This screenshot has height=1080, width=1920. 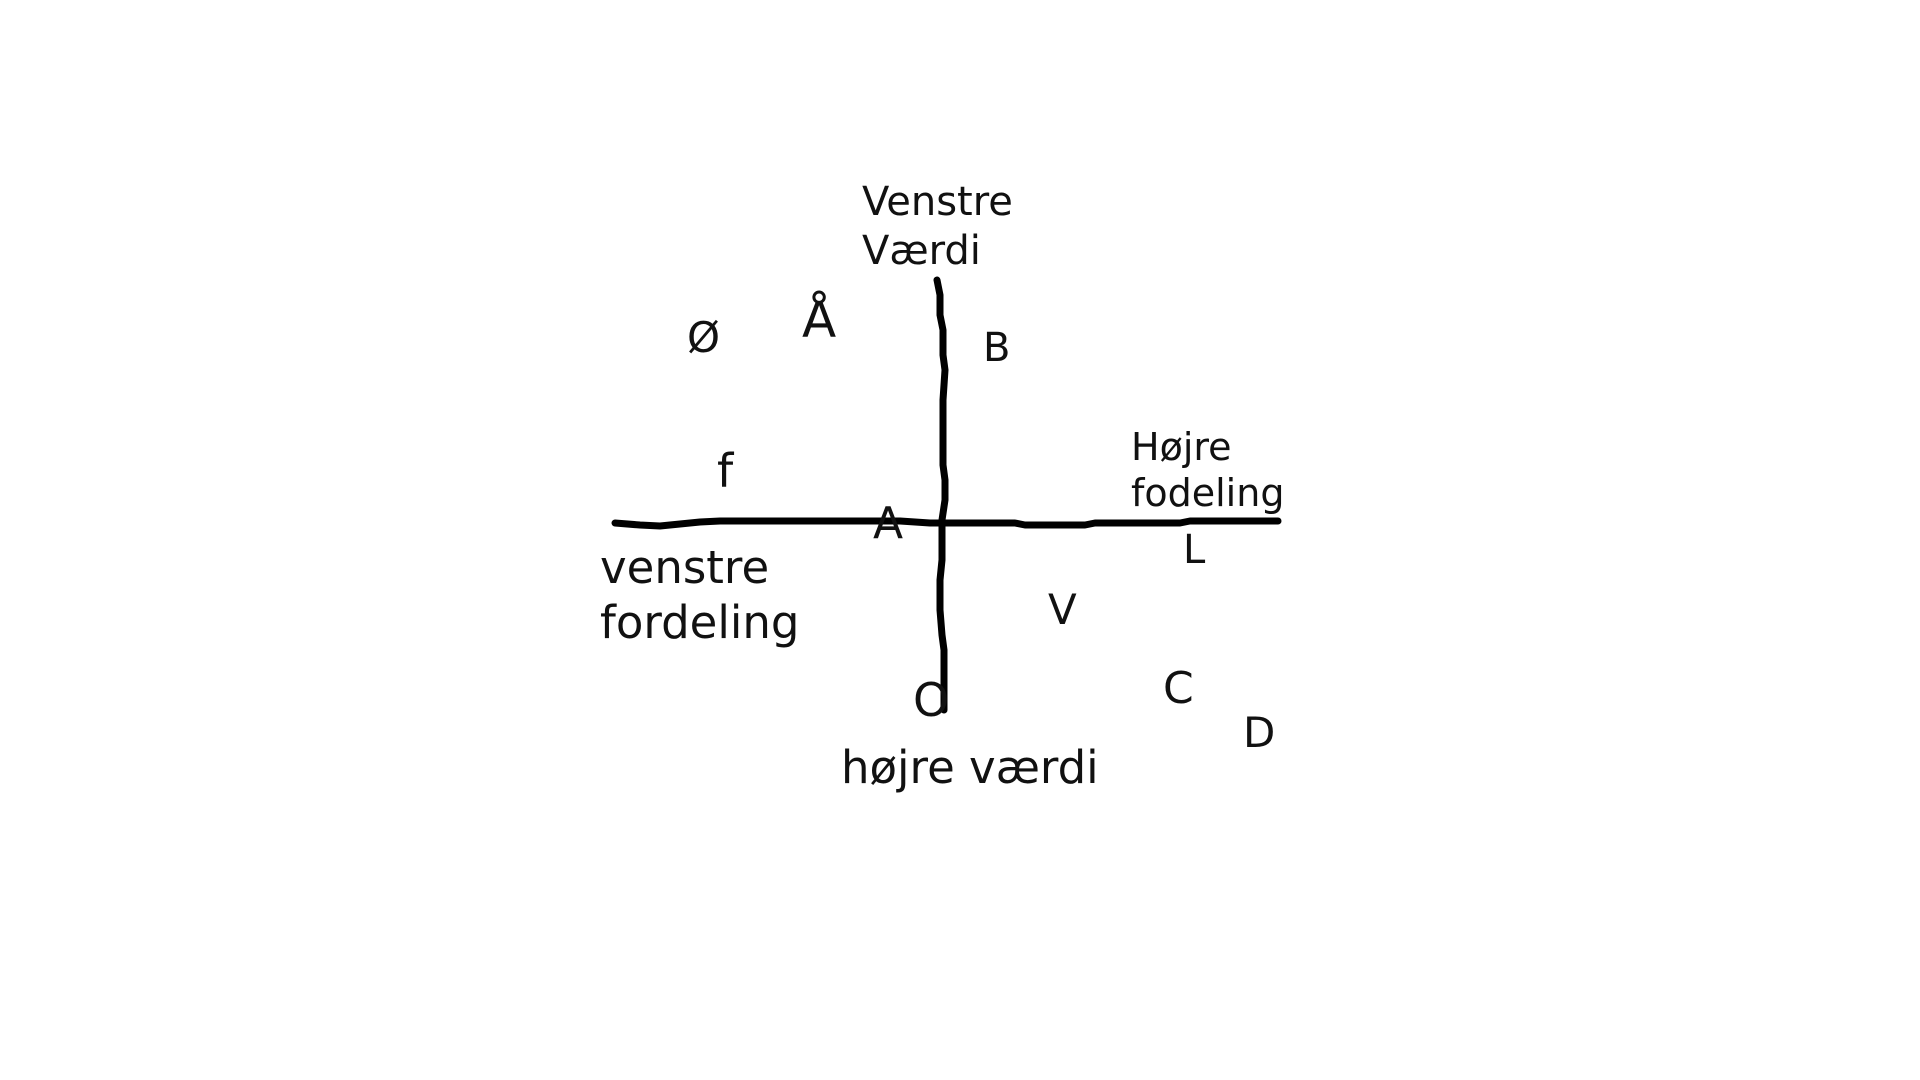 I want to click on point-label-f: f, so click(x=725, y=471).